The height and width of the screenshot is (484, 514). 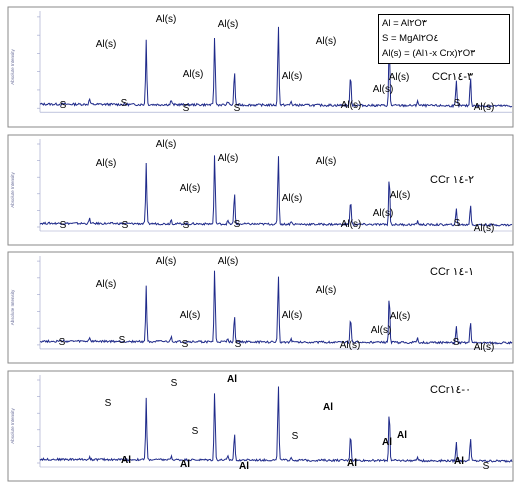 I want to click on legend-entry-als: Al(s) = (Al١-x Crx)٢O٣, so click(x=429, y=53).